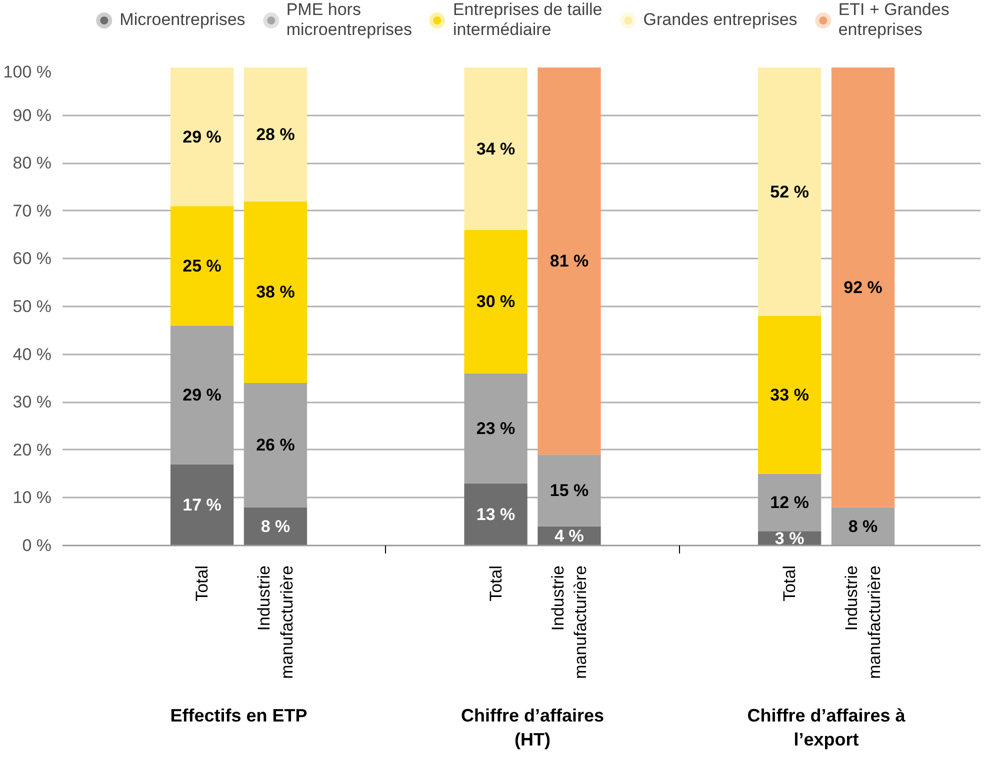  What do you see at coordinates (789, 538) in the screenshot?
I see `data-label: 3 %` at bounding box center [789, 538].